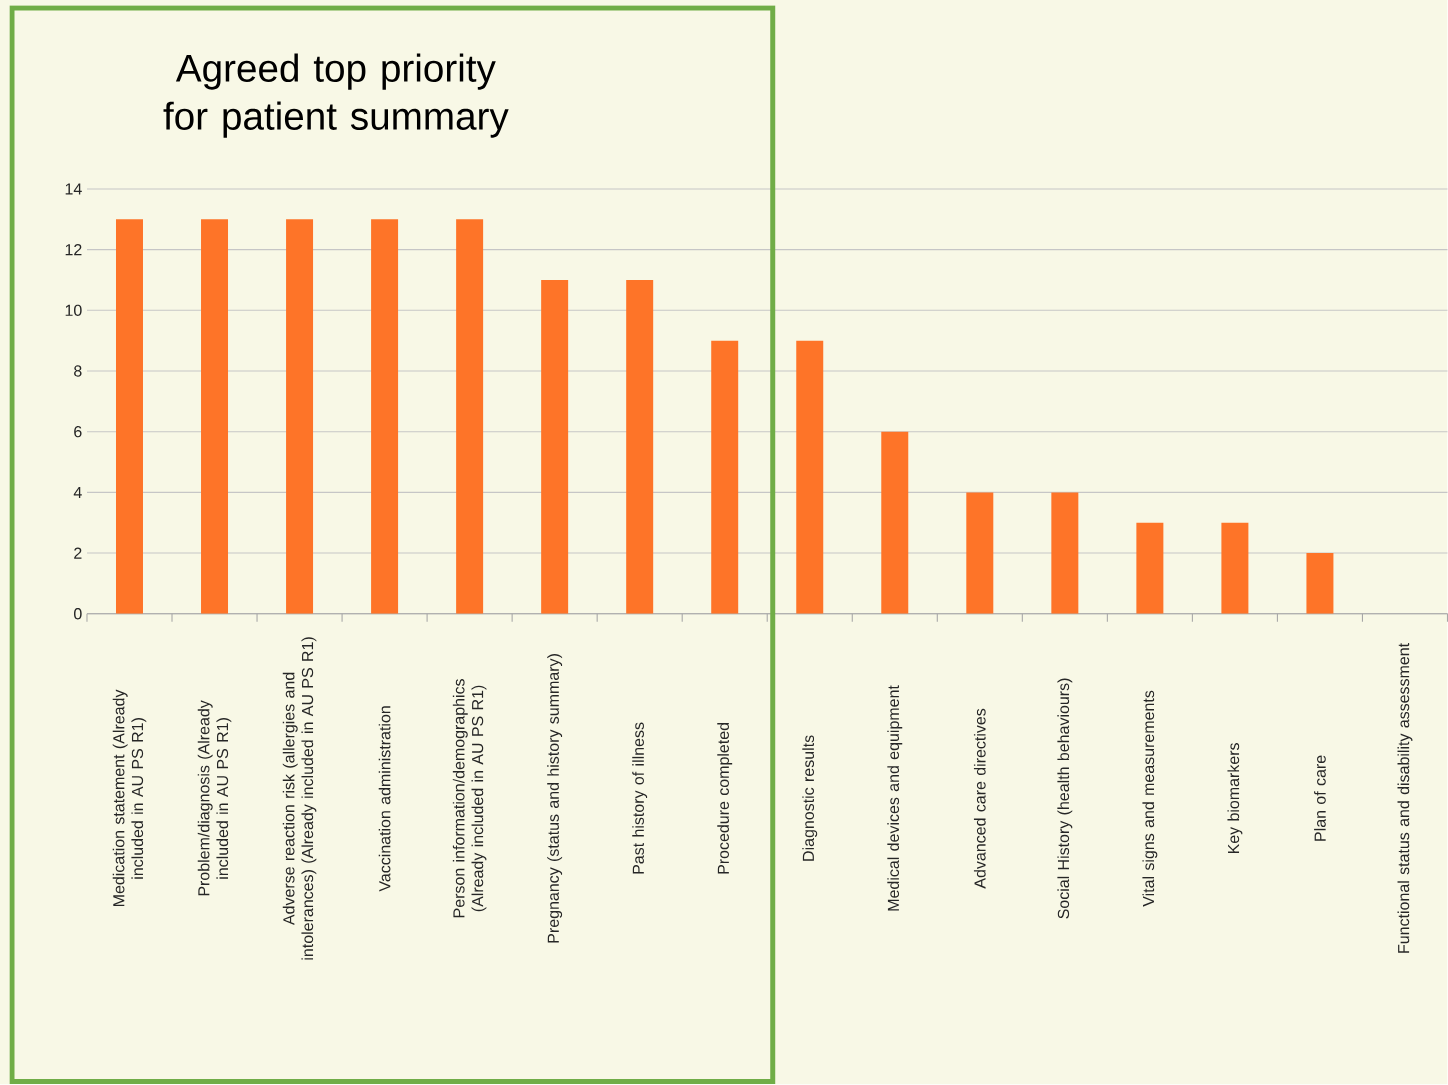 This screenshot has width=1448, height=1085. I want to click on x-tick-label: Diagnostic results, so click(810, 798).